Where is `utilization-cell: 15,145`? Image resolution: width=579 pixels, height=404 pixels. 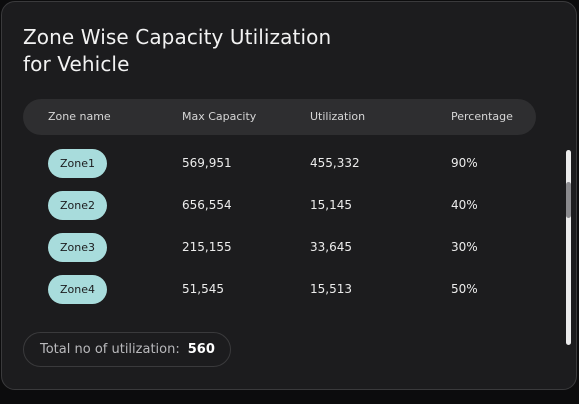 utilization-cell: 15,145 is located at coordinates (331, 205).